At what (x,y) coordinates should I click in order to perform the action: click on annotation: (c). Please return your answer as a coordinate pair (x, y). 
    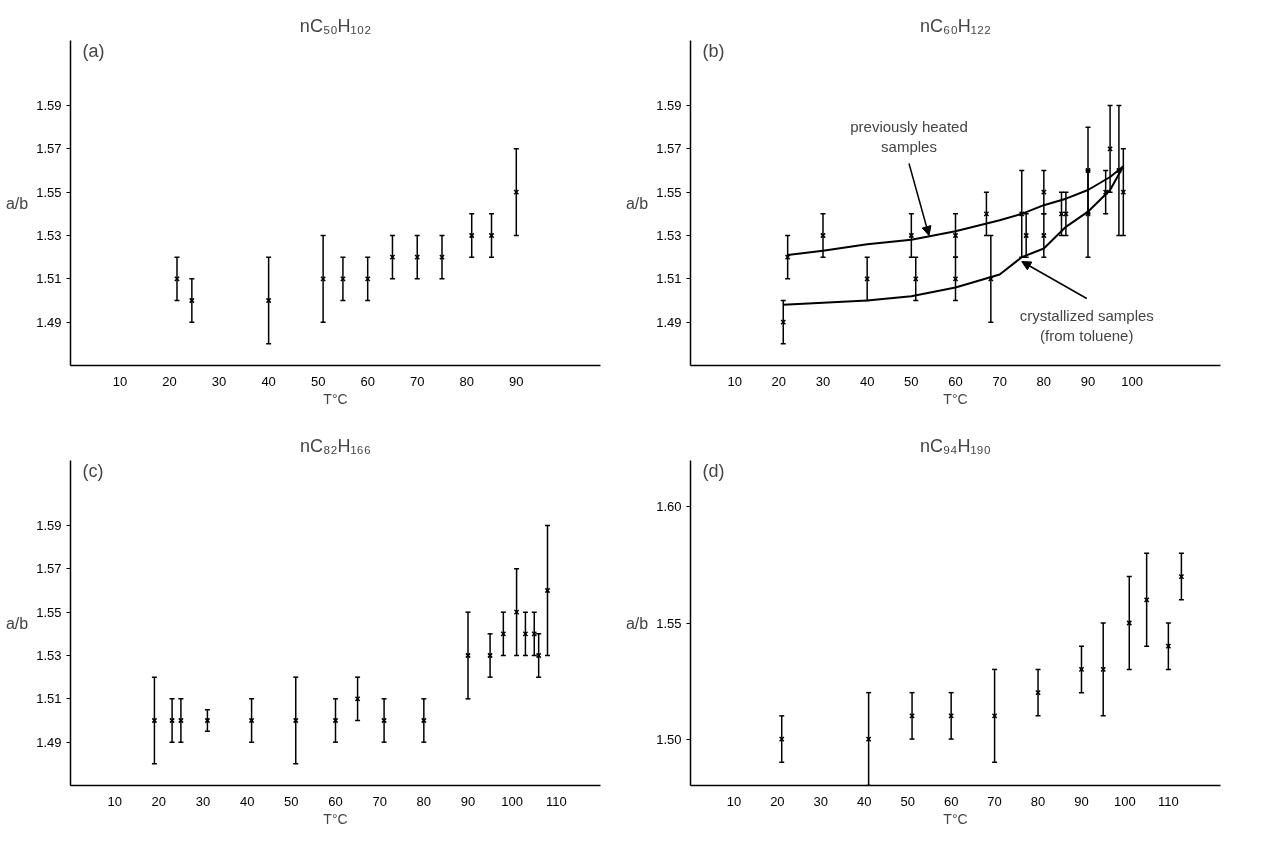
    Looking at the image, I should click on (93, 470).